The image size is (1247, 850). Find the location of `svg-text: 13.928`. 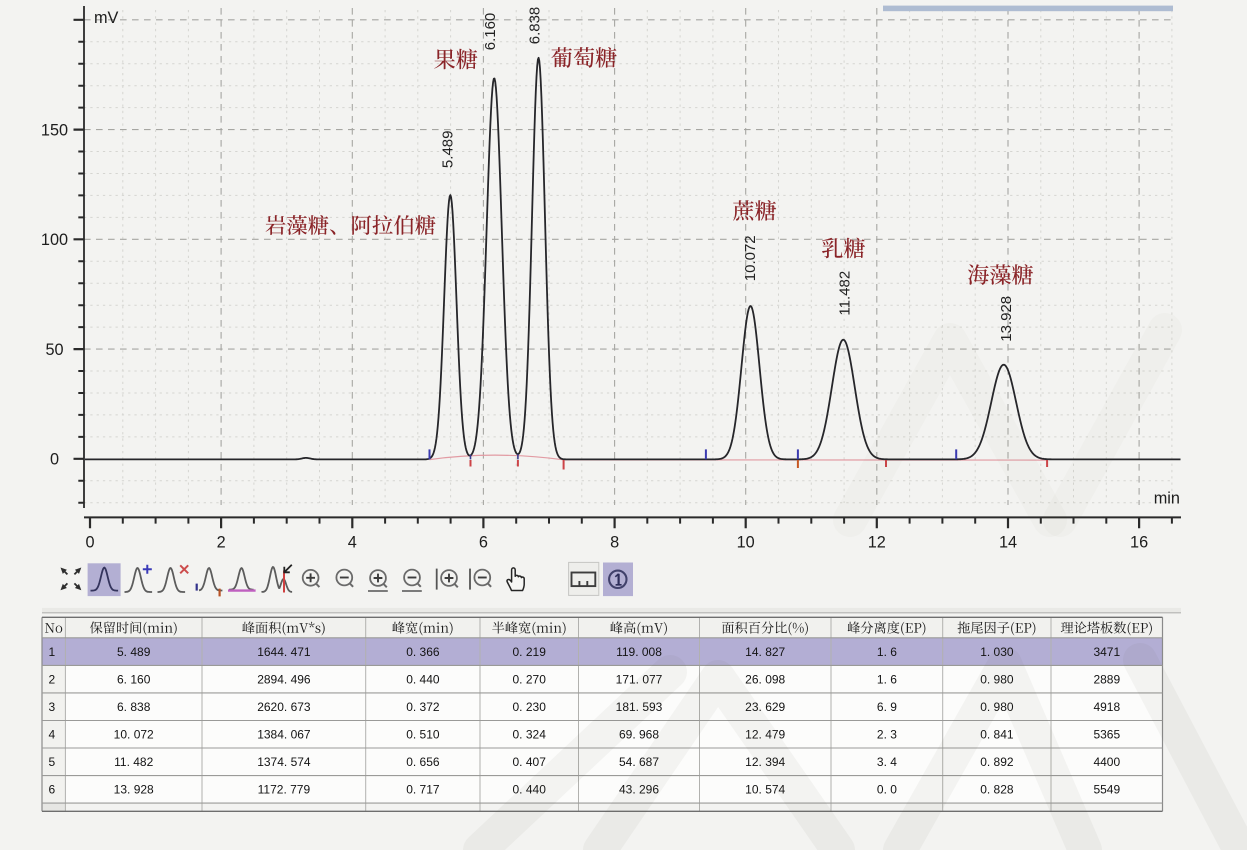

svg-text: 13.928 is located at coordinates (1006, 319).